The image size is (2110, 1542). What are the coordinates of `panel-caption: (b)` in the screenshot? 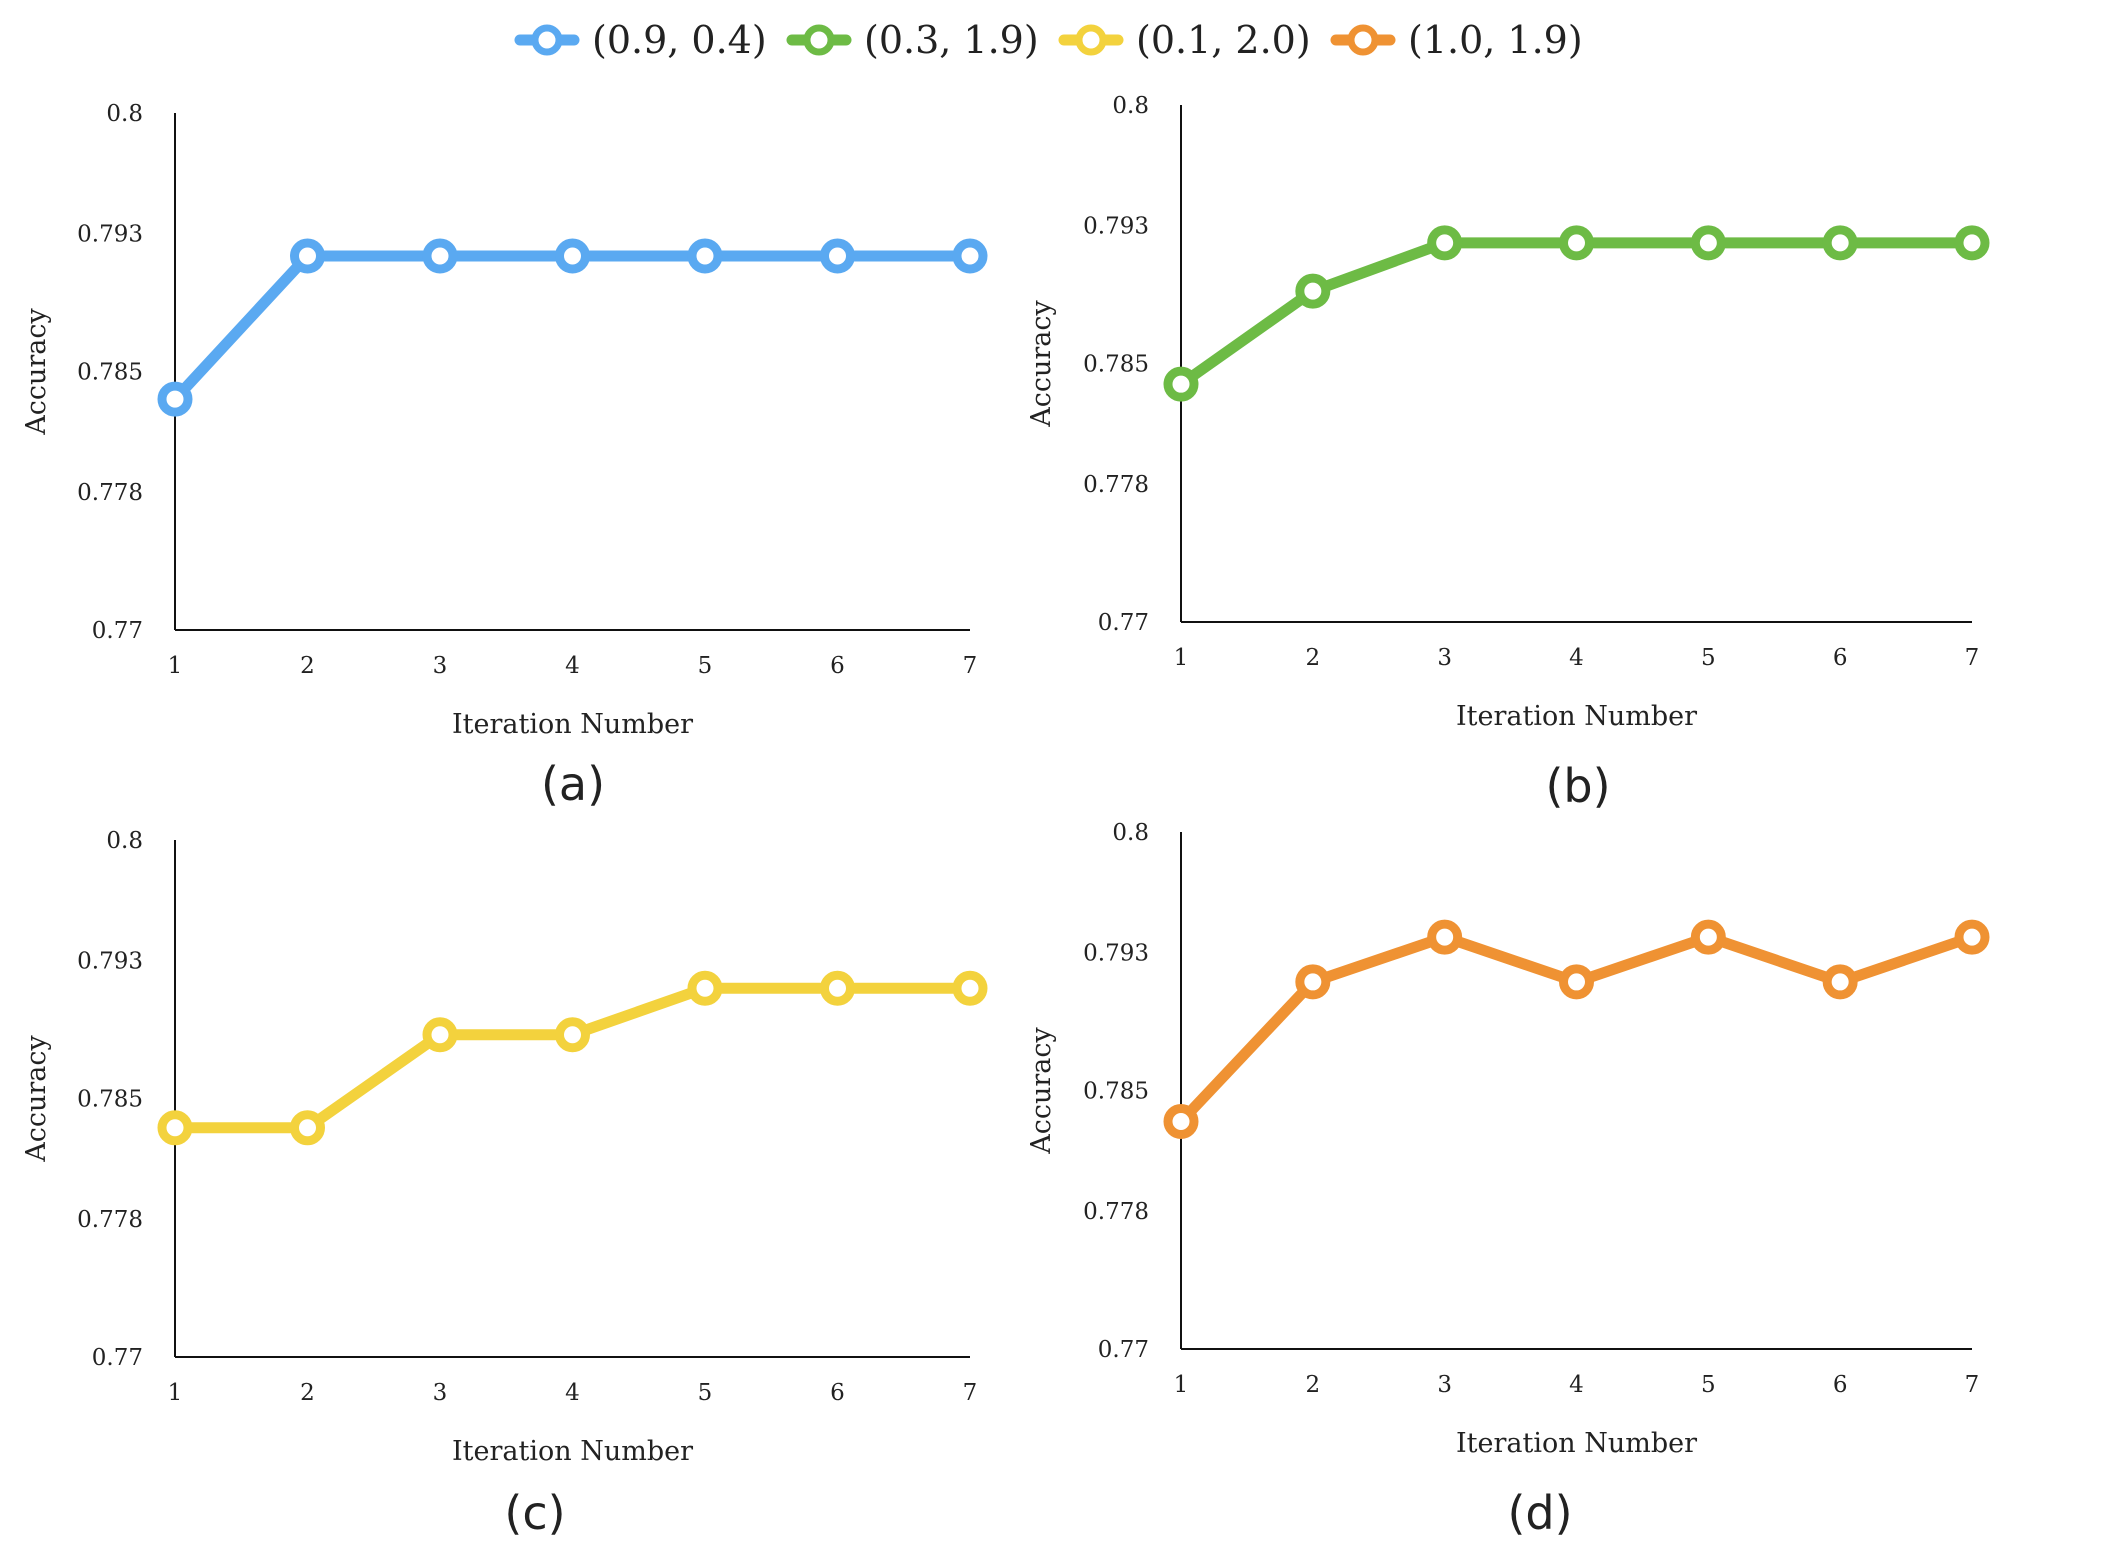 It's located at (1577, 786).